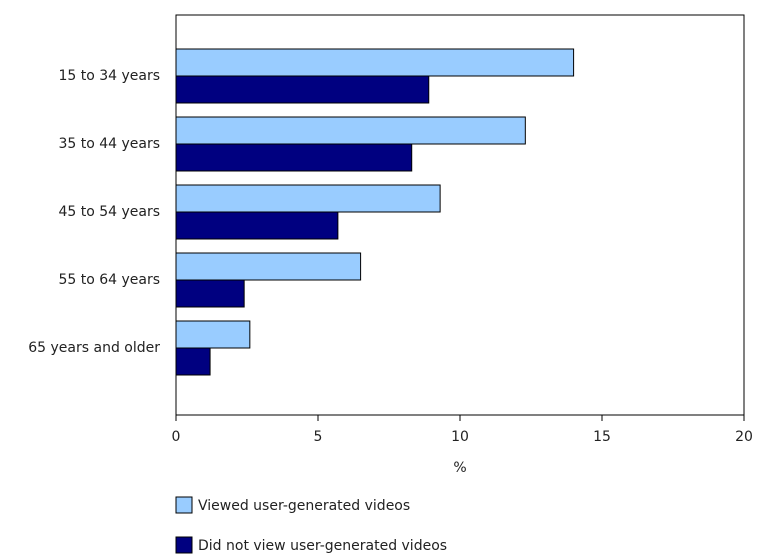 The image size is (765, 558). What do you see at coordinates (318, 437) in the screenshot?
I see `x-tick-label: 5` at bounding box center [318, 437].